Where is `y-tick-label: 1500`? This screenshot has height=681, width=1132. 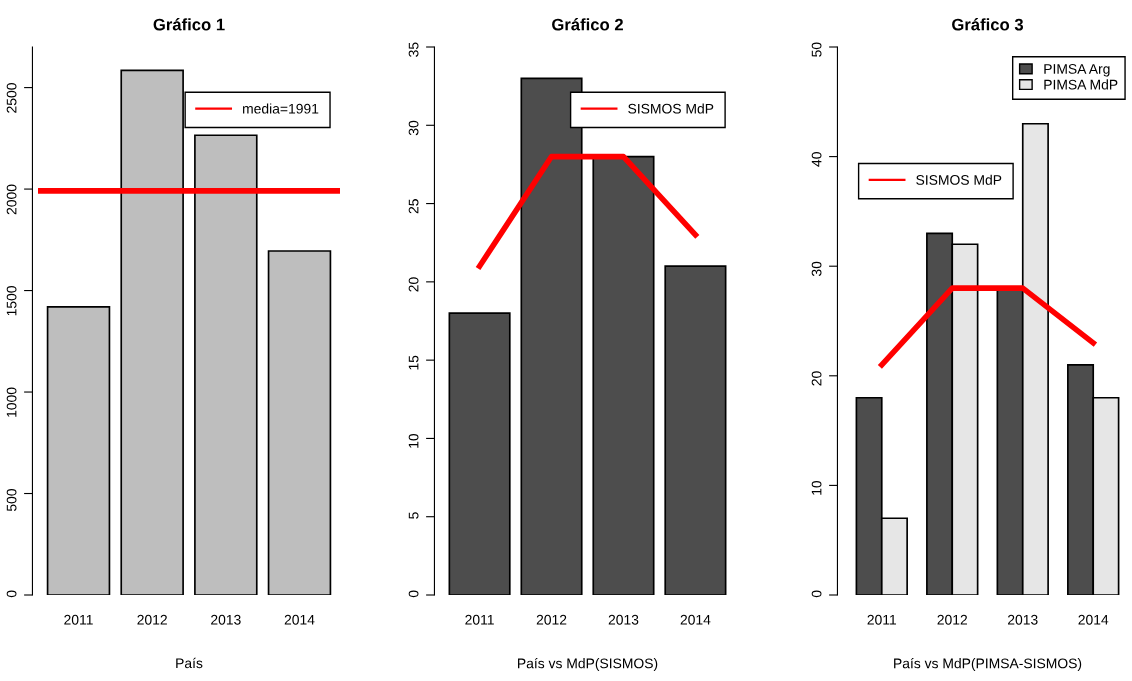
y-tick-label: 1500 is located at coordinates (11, 301).